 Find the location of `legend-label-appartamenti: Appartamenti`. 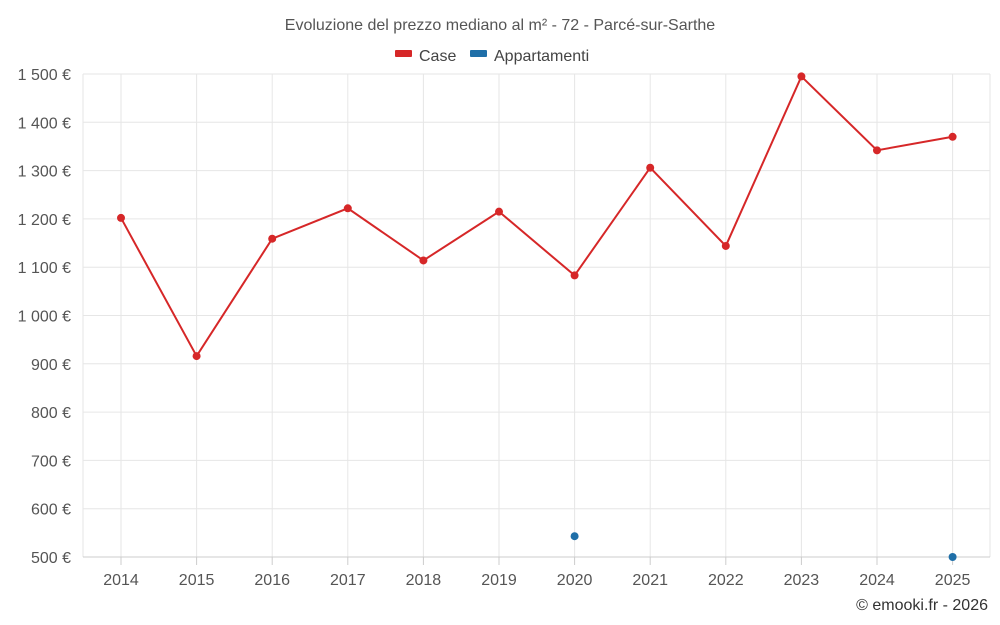

legend-label-appartamenti: Appartamenti is located at coordinates (541, 56).